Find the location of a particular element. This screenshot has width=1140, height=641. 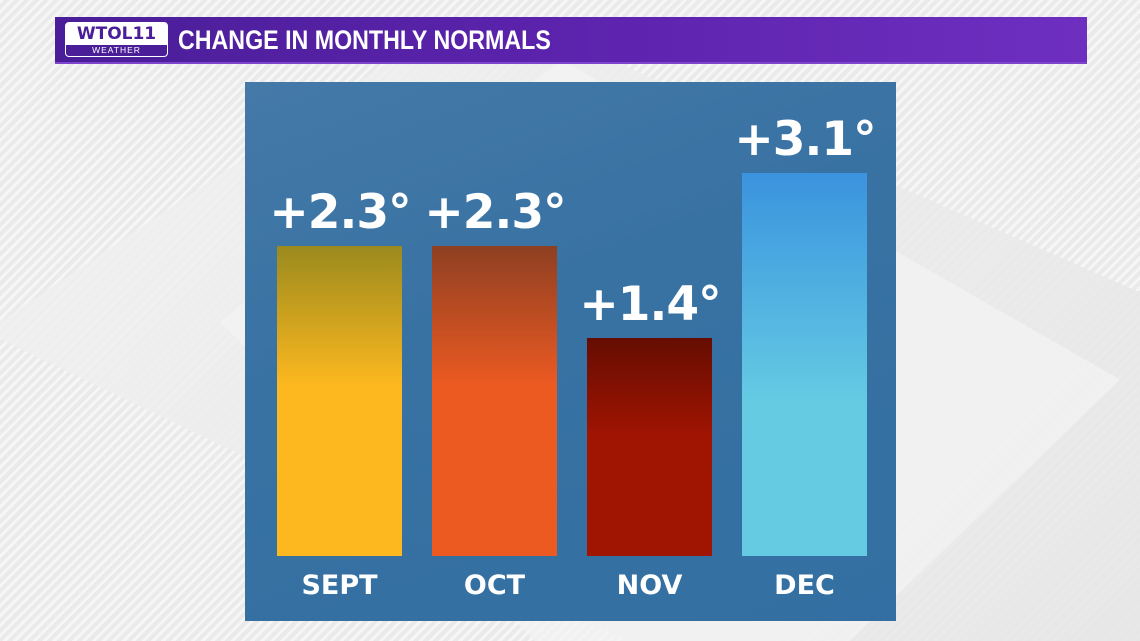

chart-title: CHANGE IN MONTHLY NORMALS is located at coordinates (364, 40).